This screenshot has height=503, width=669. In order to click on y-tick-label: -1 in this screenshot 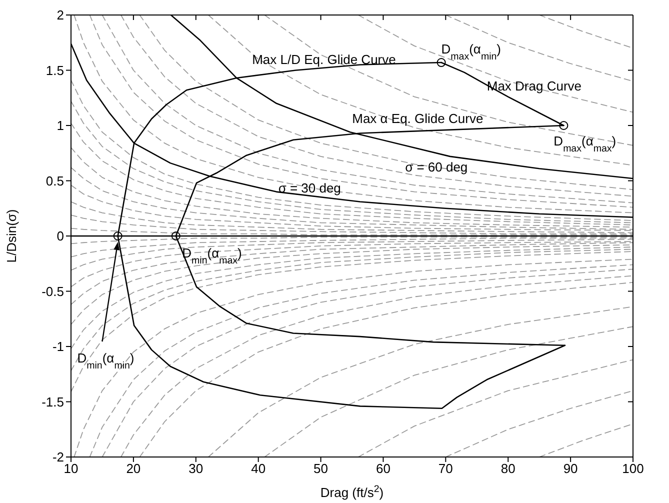, I will do `click(58, 346)`.